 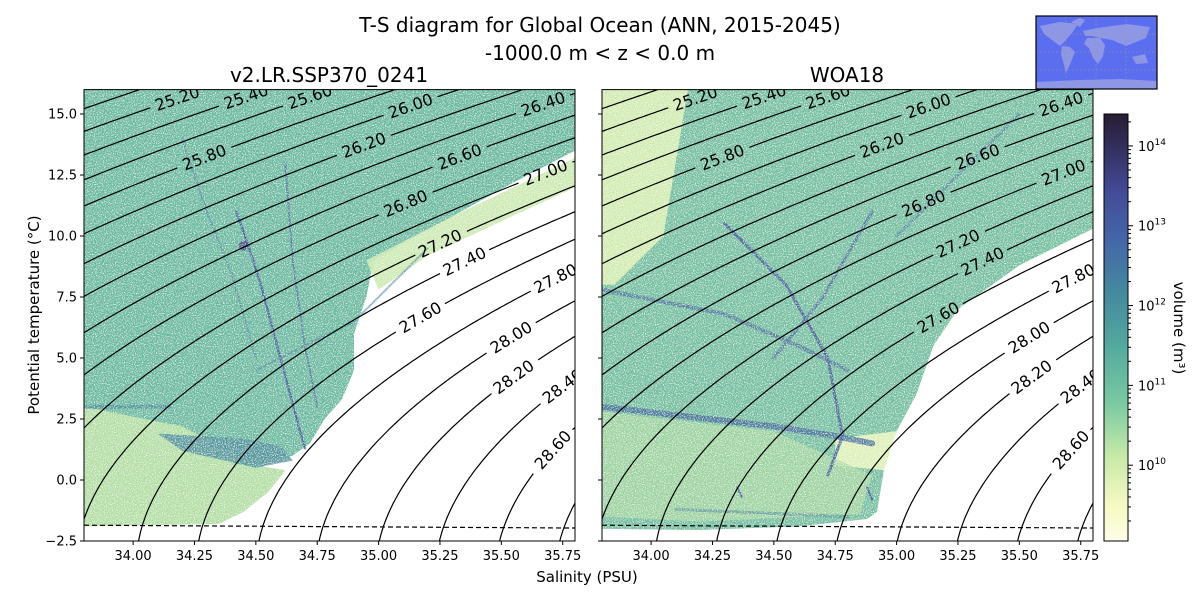 I want to click on histogram-region-sparse, so click(x=645, y=187).